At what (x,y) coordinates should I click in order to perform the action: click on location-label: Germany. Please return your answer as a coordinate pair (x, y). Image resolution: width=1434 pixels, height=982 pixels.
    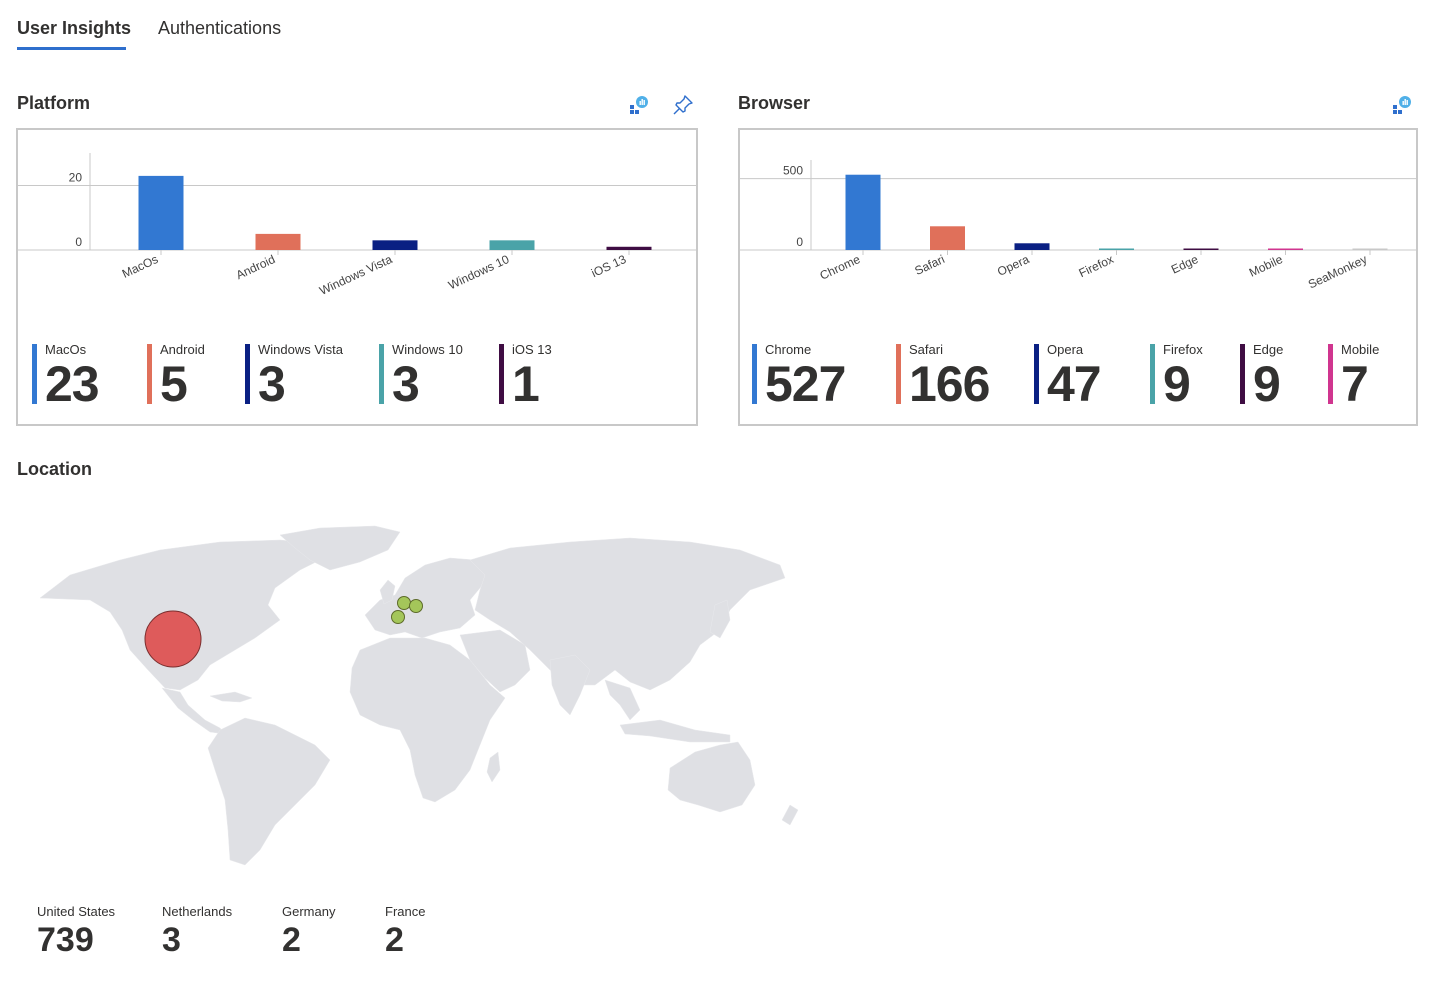
    Looking at the image, I should click on (309, 911).